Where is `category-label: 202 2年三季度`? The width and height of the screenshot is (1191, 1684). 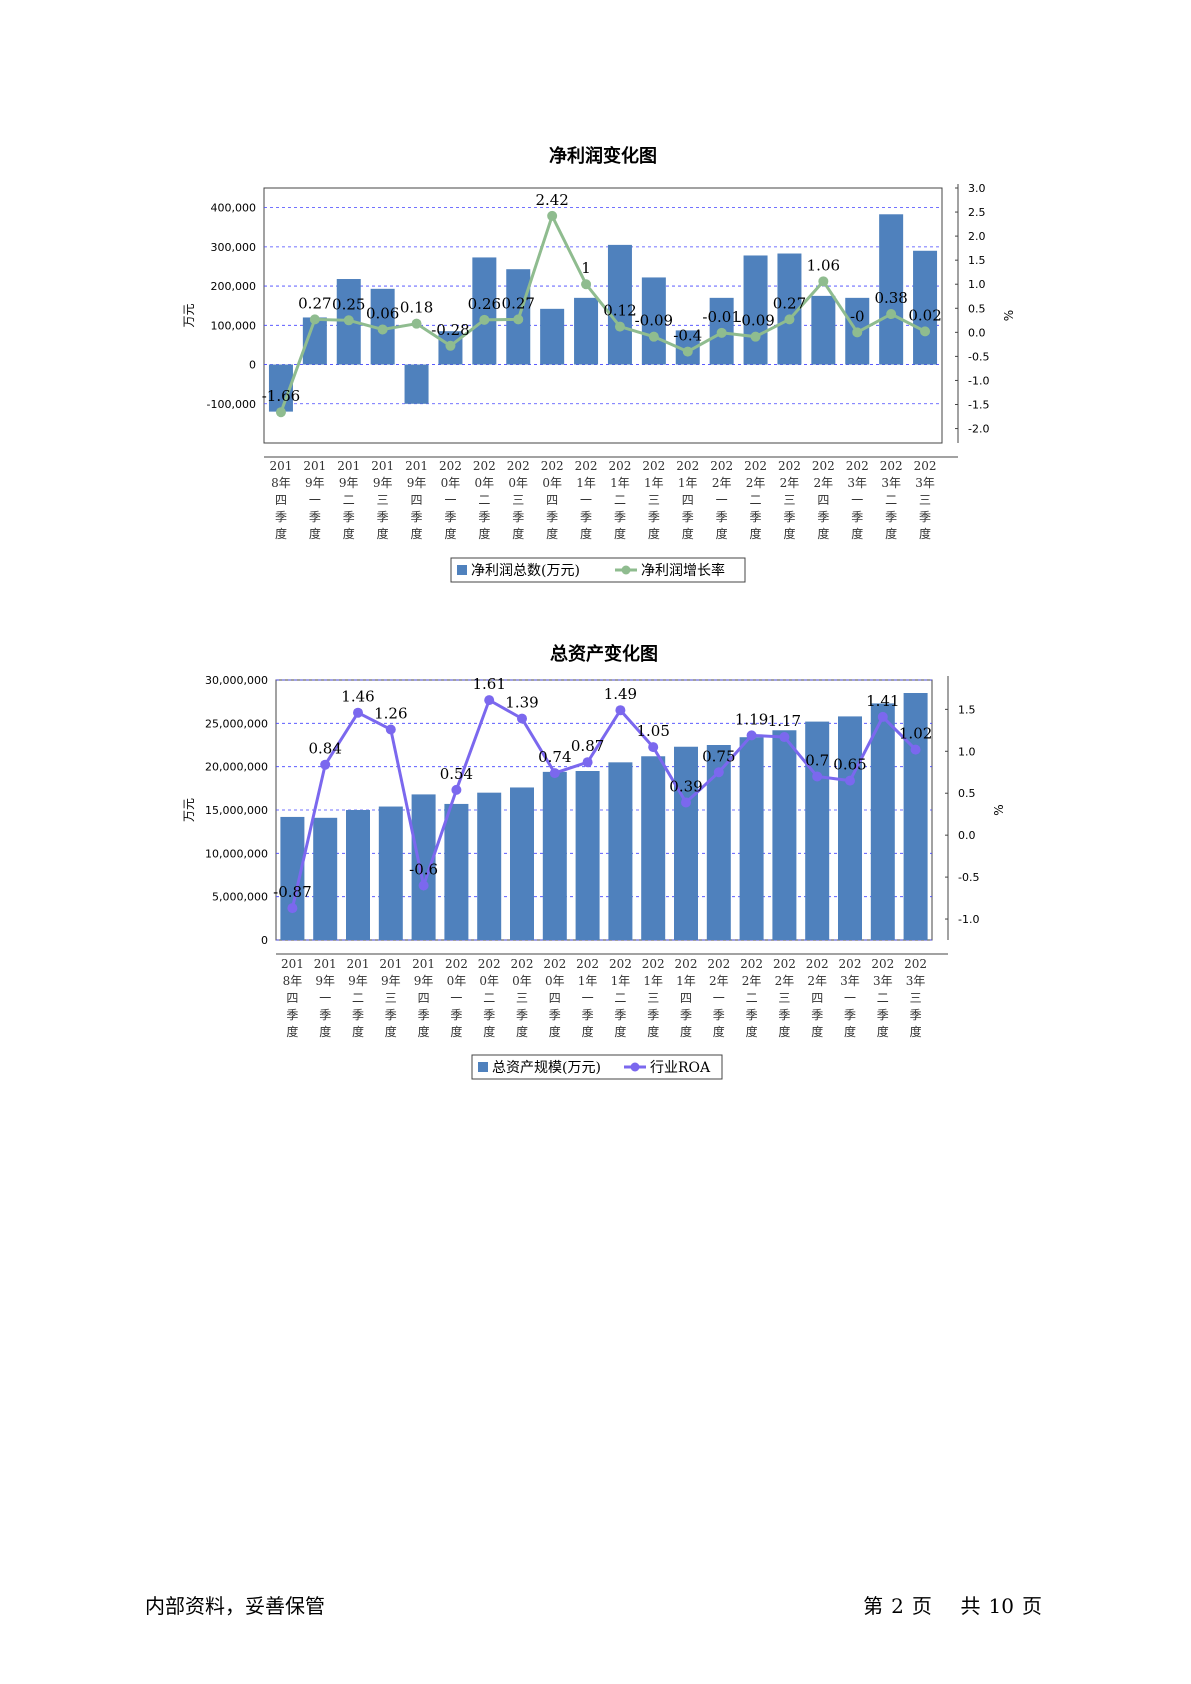
category-label: 202 2年三季度 is located at coordinates (784, 998).